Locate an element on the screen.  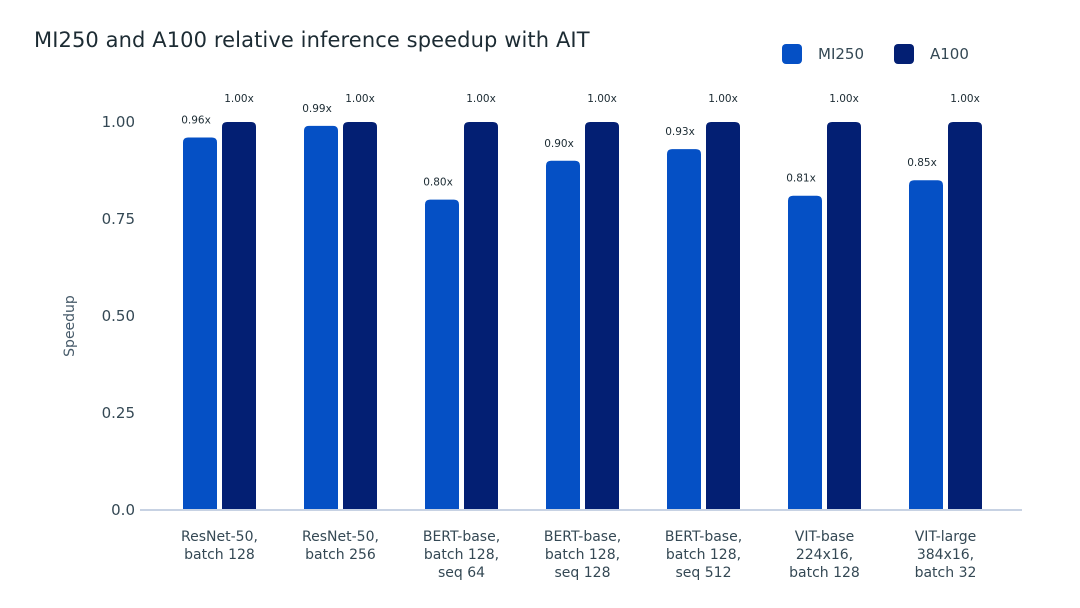
data-label: 0.93x is located at coordinates (680, 132).